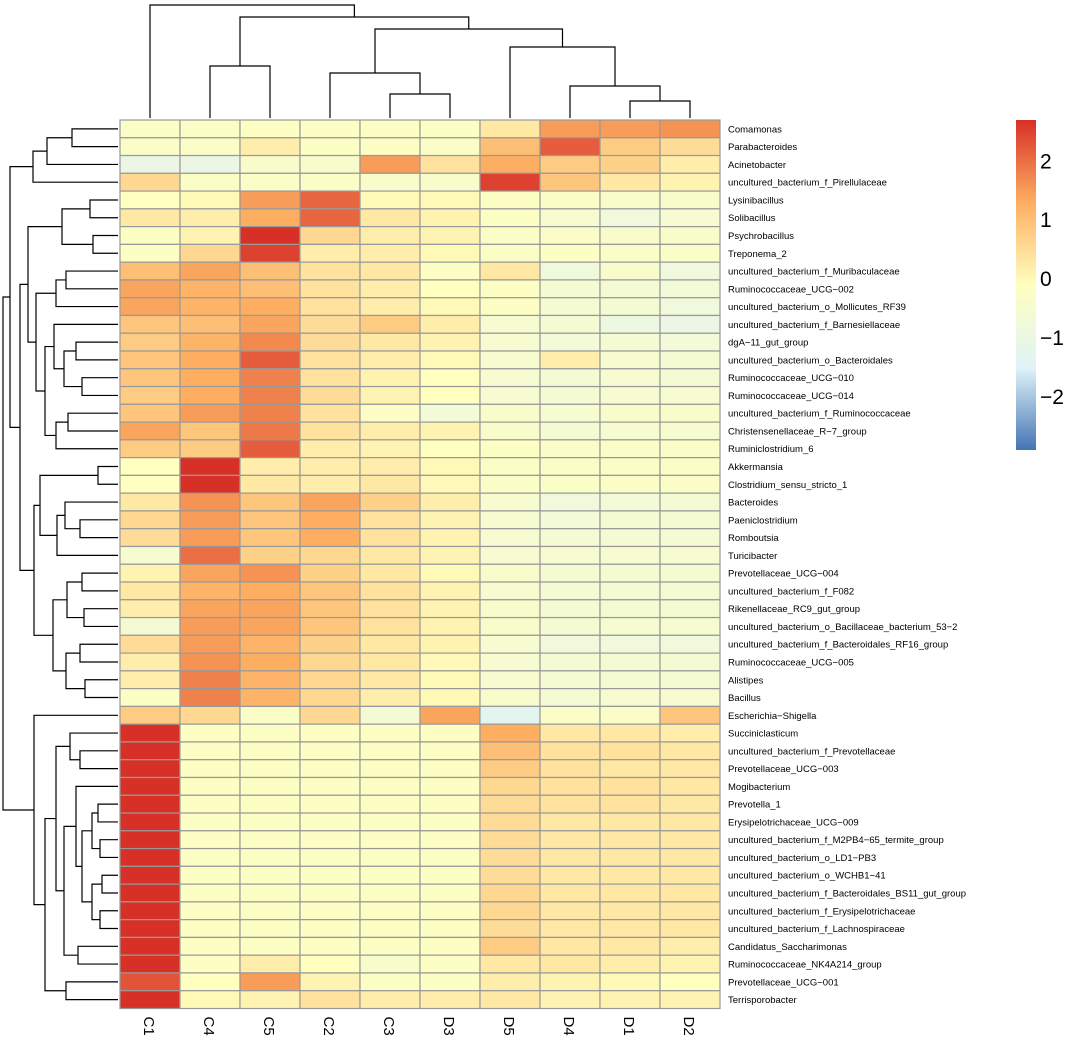 The height and width of the screenshot is (1056, 1084). Describe the element at coordinates (811, 751) in the screenshot. I see `row-label: uncultured_bacterium_f_Prevotellaceae` at that location.